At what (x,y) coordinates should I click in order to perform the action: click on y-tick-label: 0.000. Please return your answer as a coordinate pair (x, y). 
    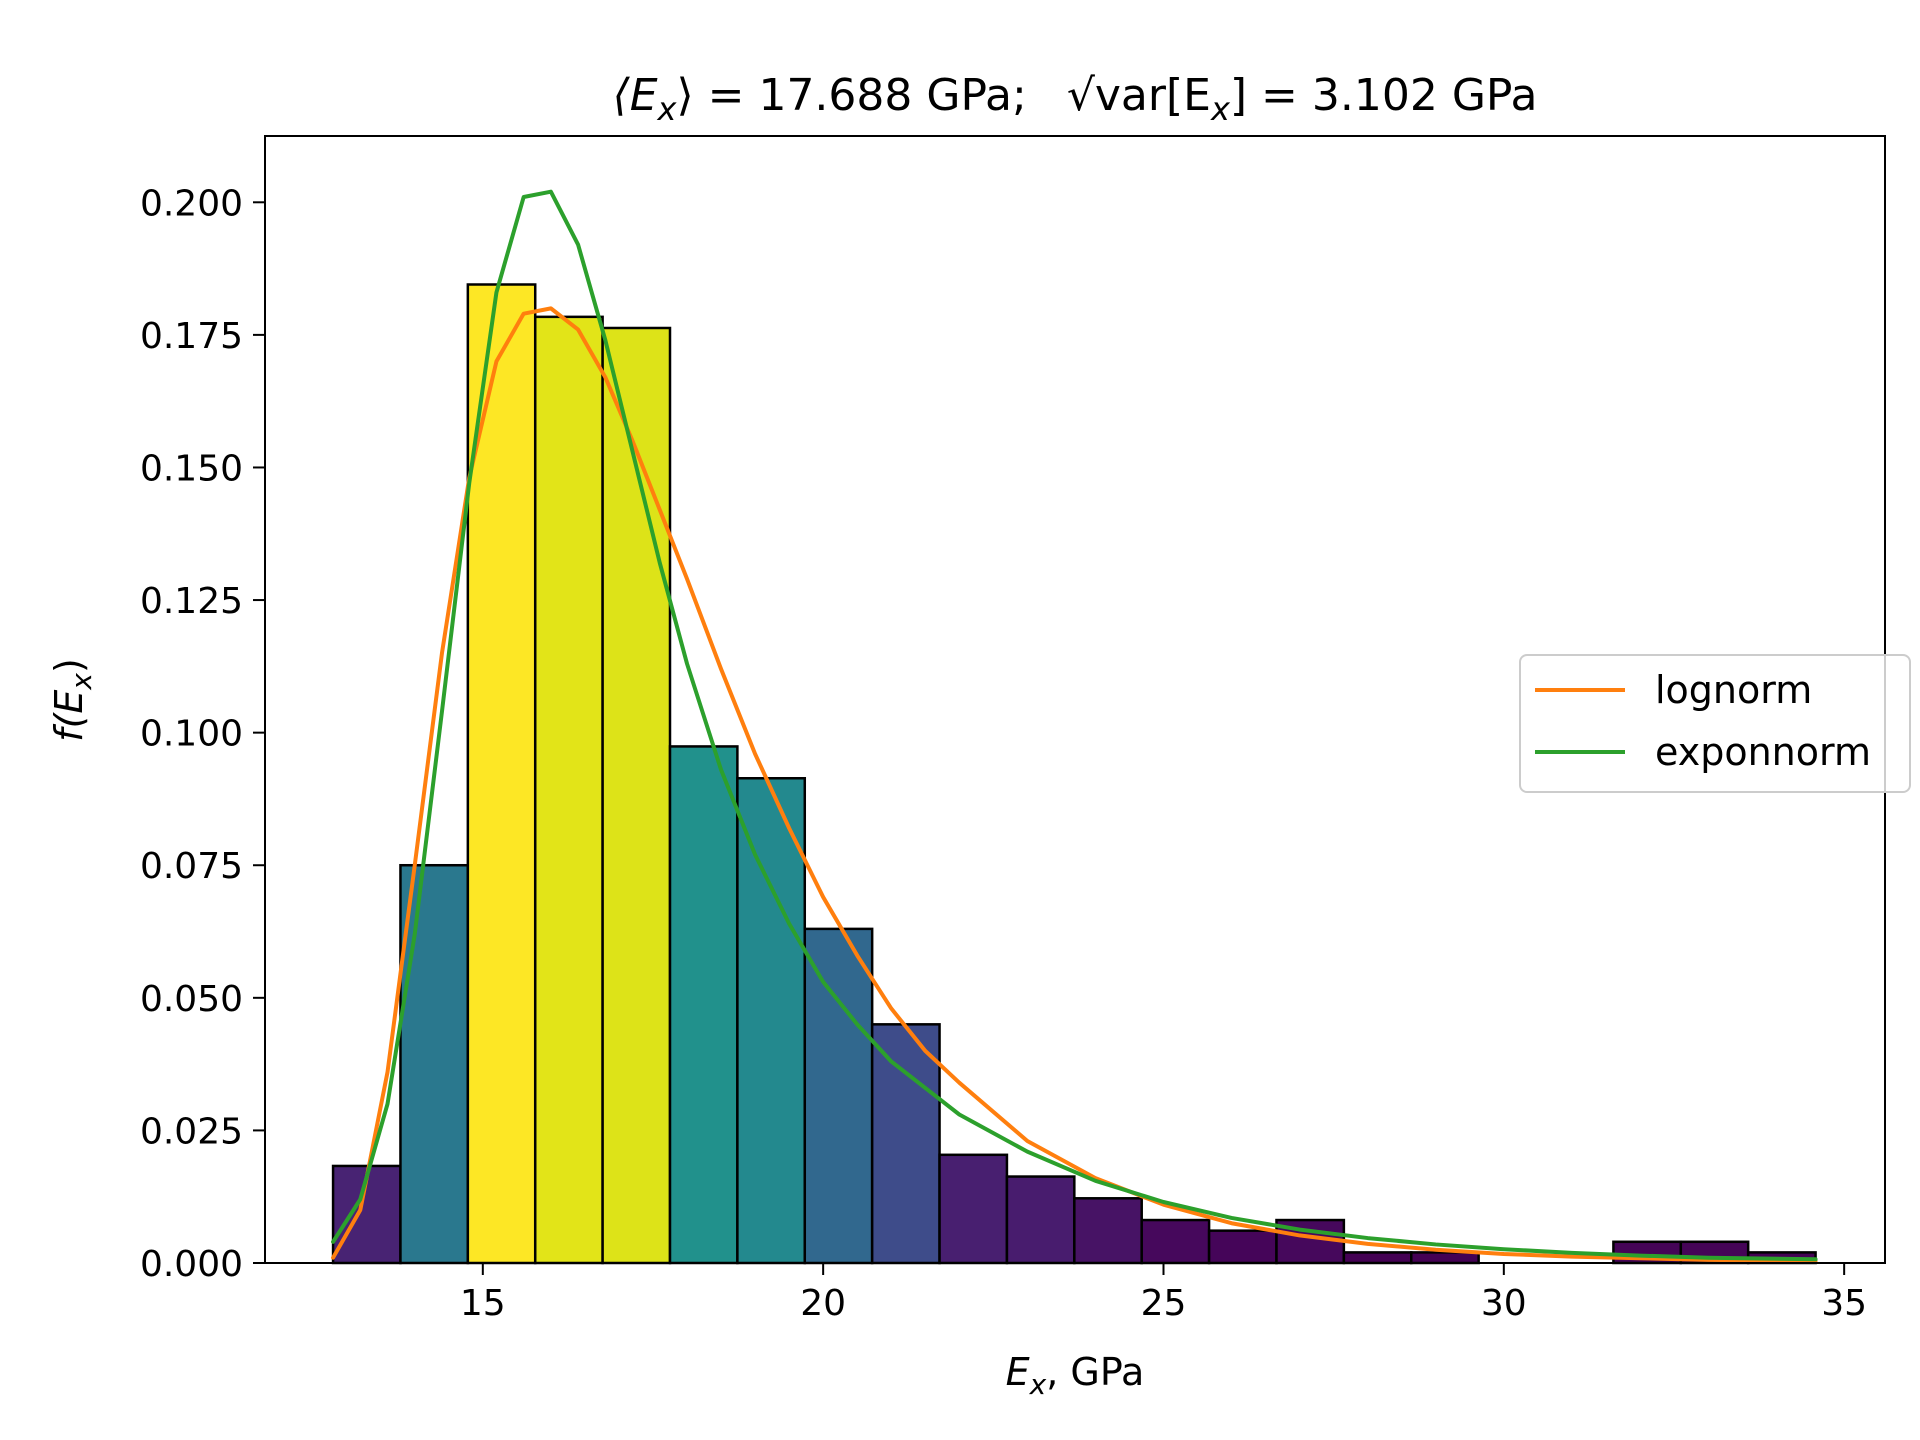
    Looking at the image, I should click on (191, 1264).